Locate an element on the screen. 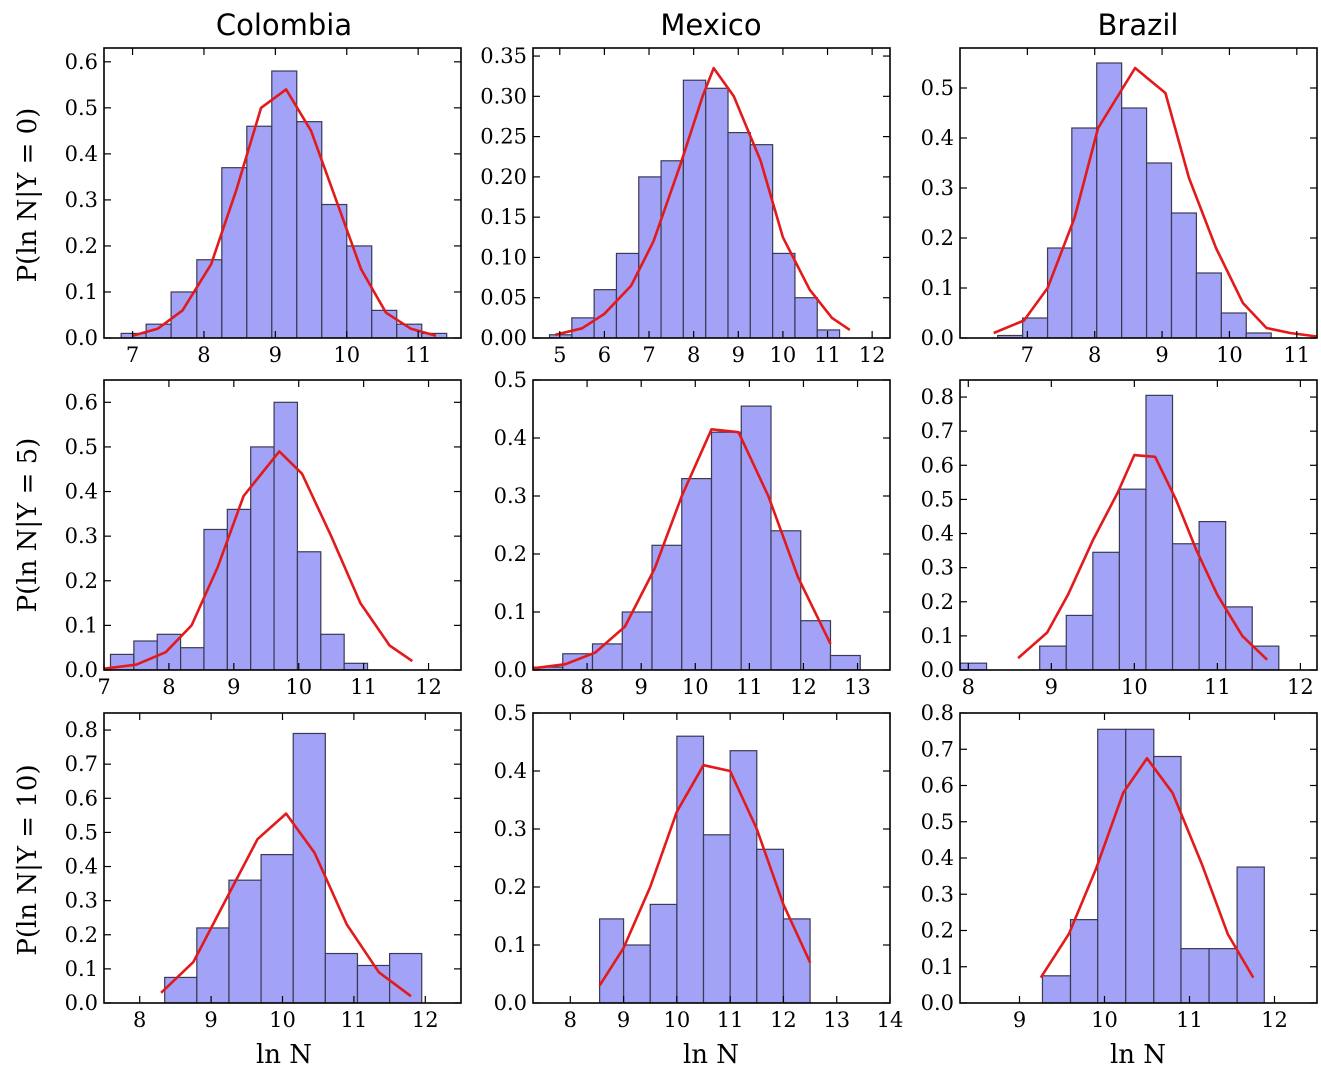  x-axis-label-brazil: ln N is located at coordinates (1138, 1055).